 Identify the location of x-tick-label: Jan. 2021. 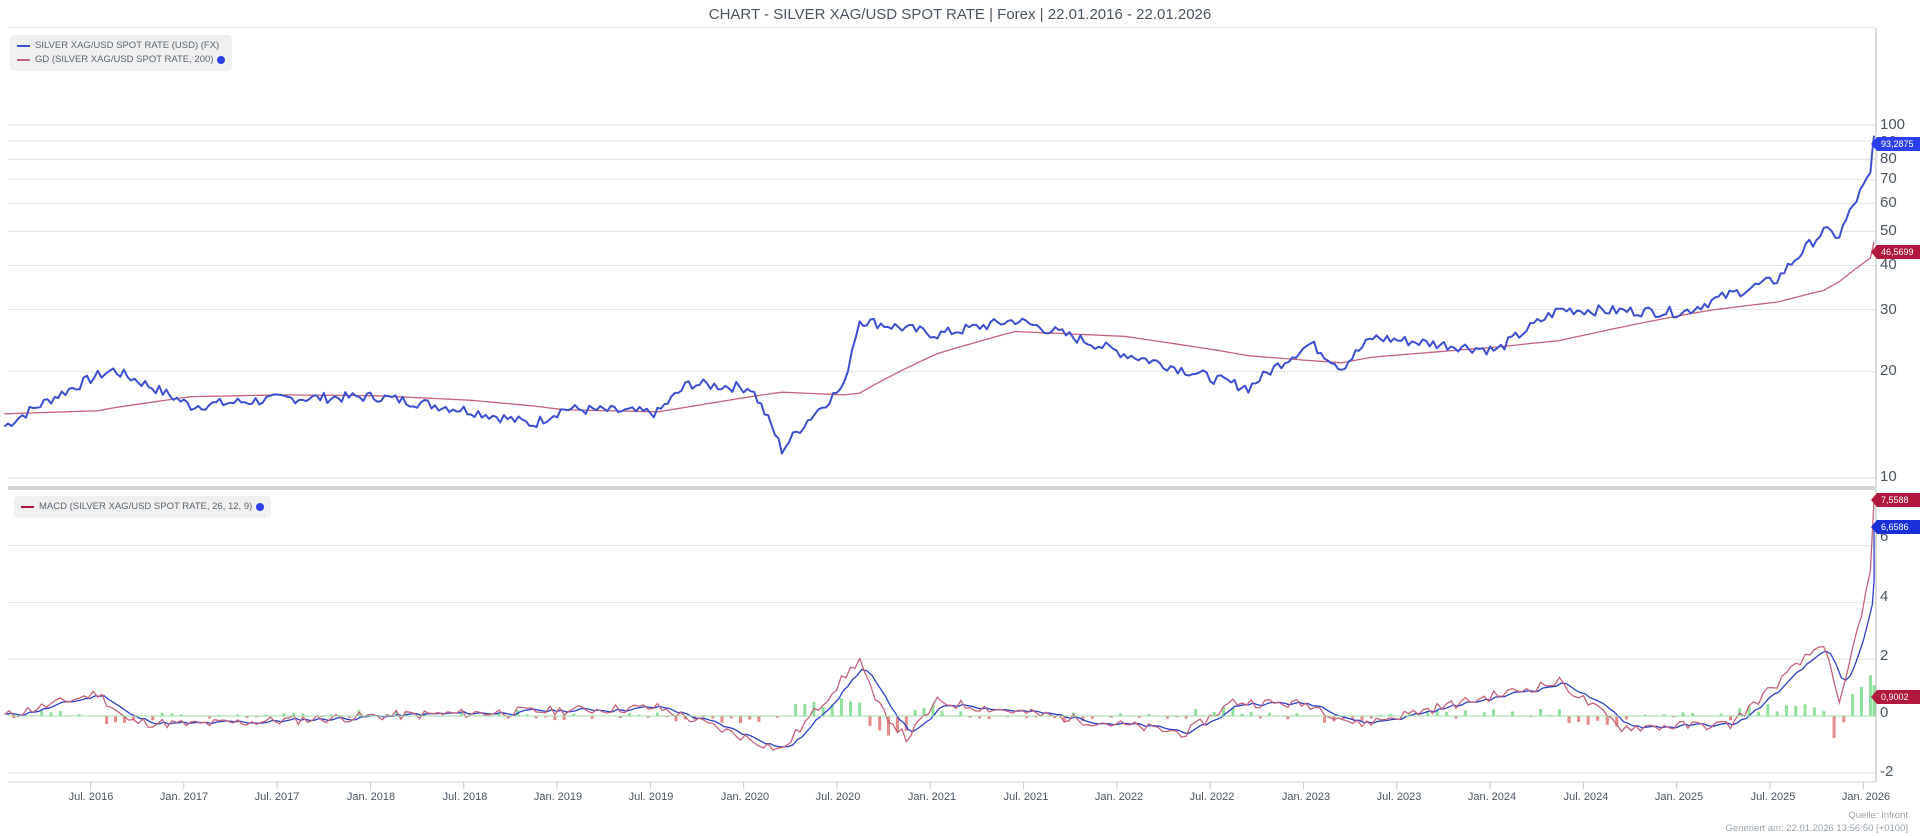
(932, 797).